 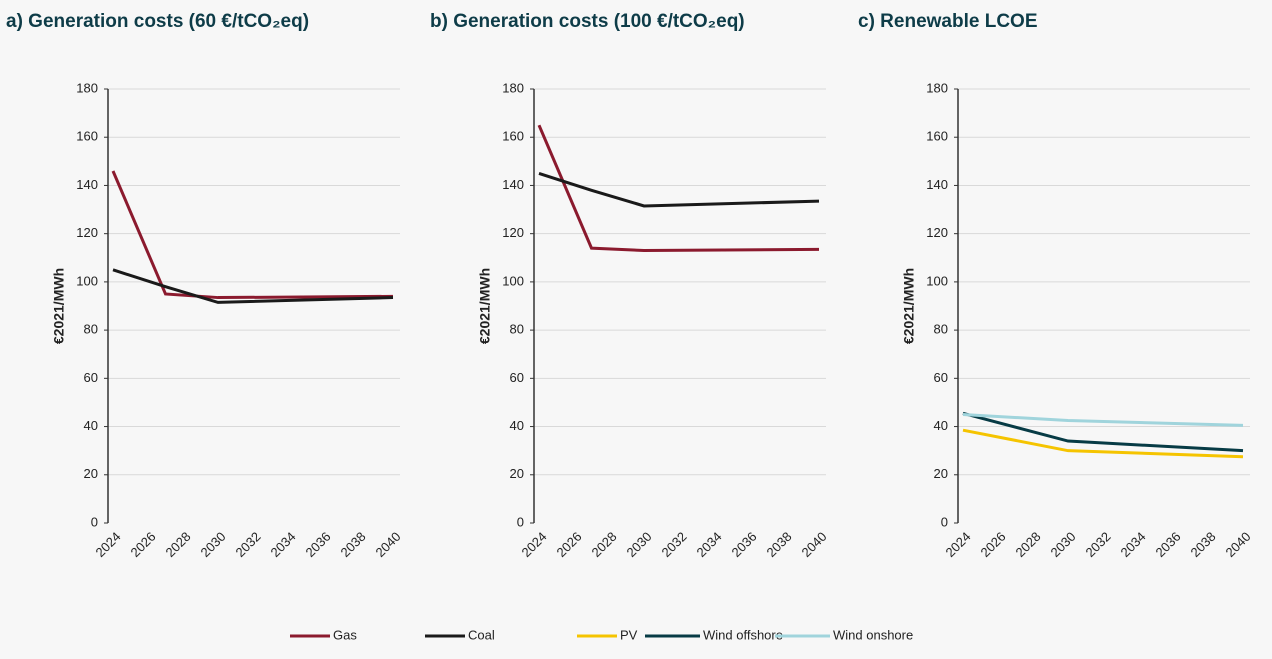 What do you see at coordinates (629, 634) in the screenshot?
I see `legend-label: PV` at bounding box center [629, 634].